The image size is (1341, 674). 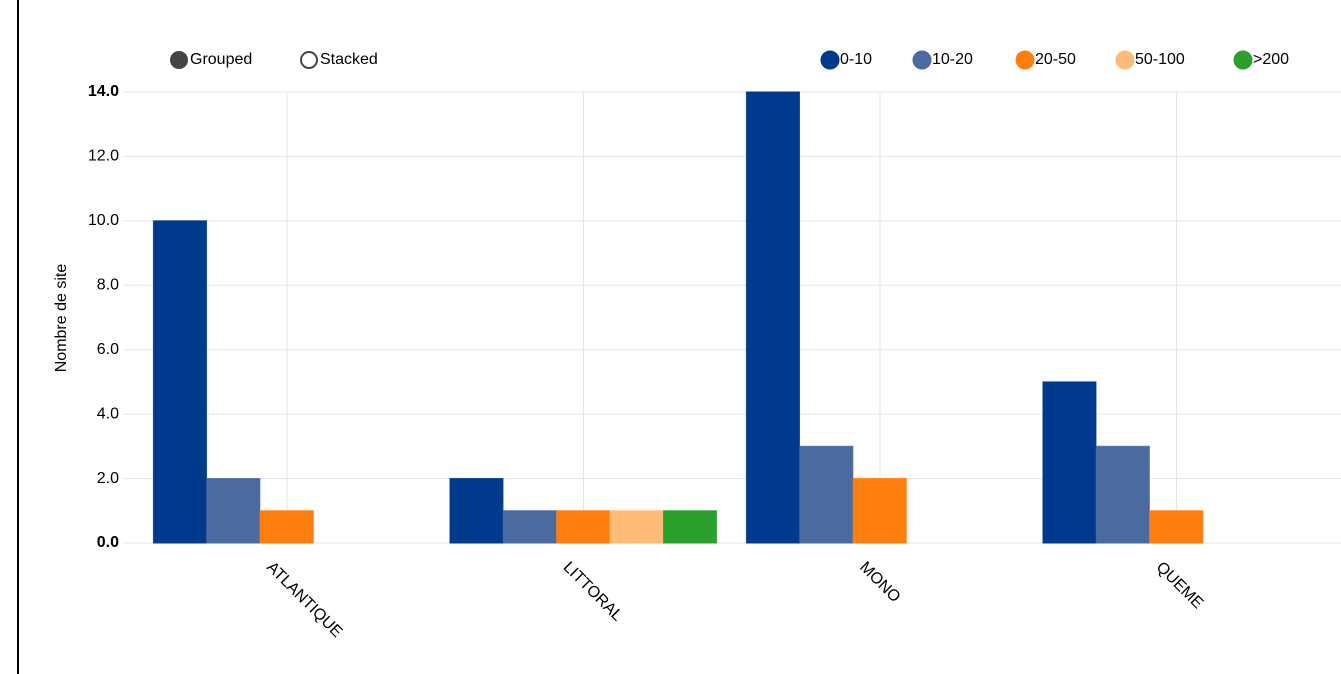 I want to click on x-tick-label: LITTORAL, so click(x=593, y=592).